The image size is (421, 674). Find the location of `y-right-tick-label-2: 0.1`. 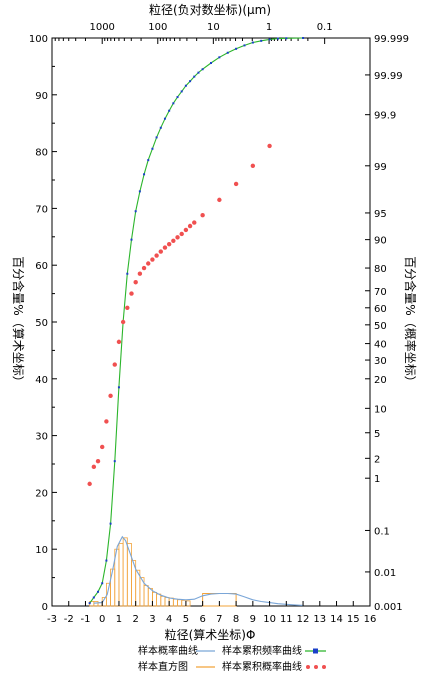

y-right-tick-label-2: 0.1 is located at coordinates (382, 531).